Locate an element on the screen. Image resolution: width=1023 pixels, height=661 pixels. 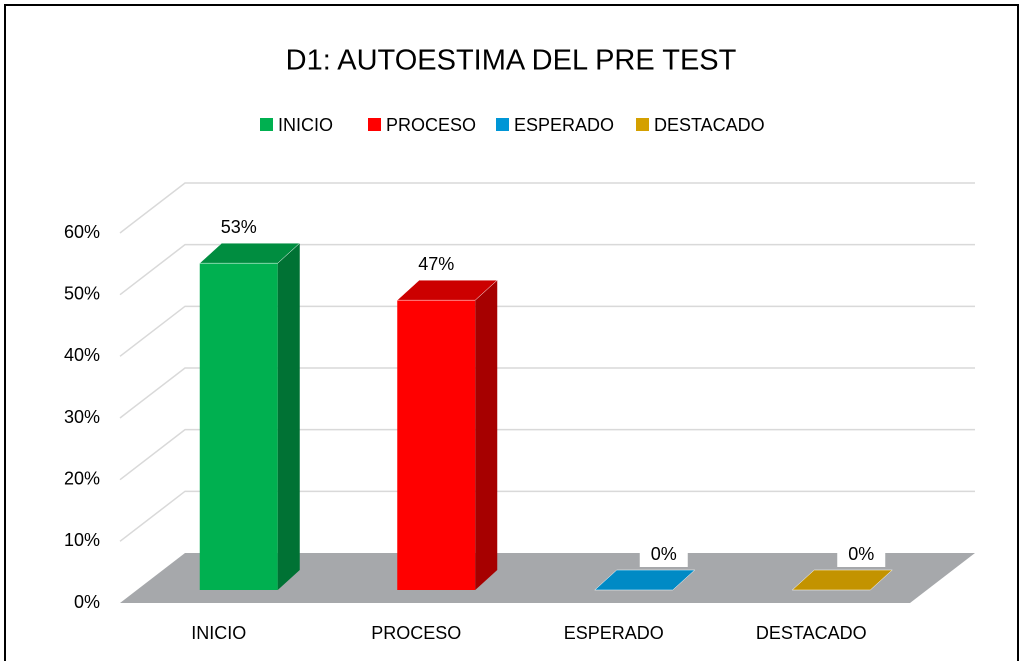
value-label: 53% is located at coordinates (239, 227).